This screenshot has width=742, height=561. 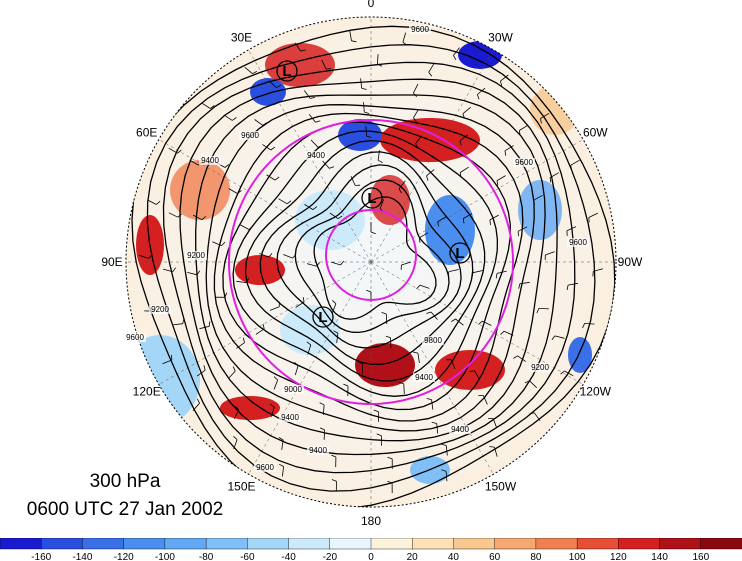 What do you see at coordinates (330, 556) in the screenshot?
I see `colorbar-tick-7: -20` at bounding box center [330, 556].